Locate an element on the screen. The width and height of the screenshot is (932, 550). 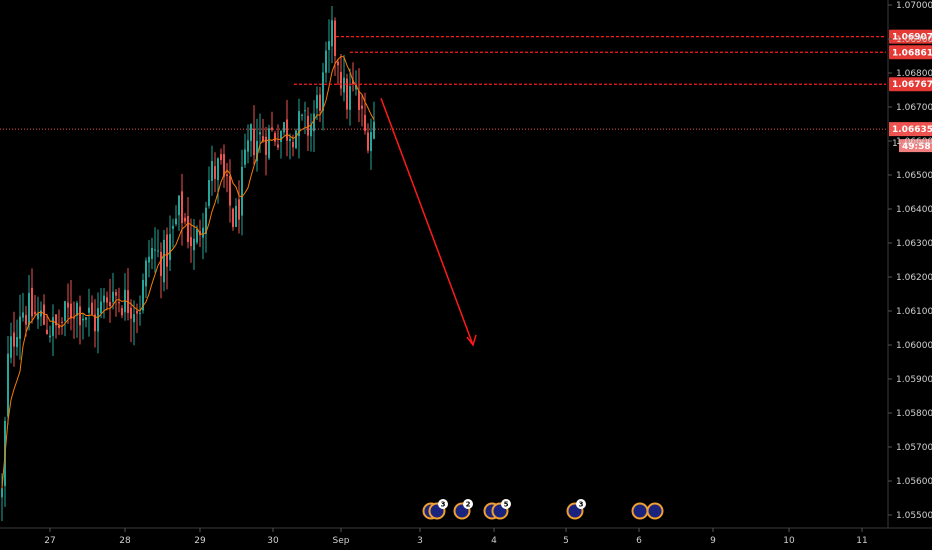
current-price-line: 1.06635 1 49:58 is located at coordinates (466, 137).